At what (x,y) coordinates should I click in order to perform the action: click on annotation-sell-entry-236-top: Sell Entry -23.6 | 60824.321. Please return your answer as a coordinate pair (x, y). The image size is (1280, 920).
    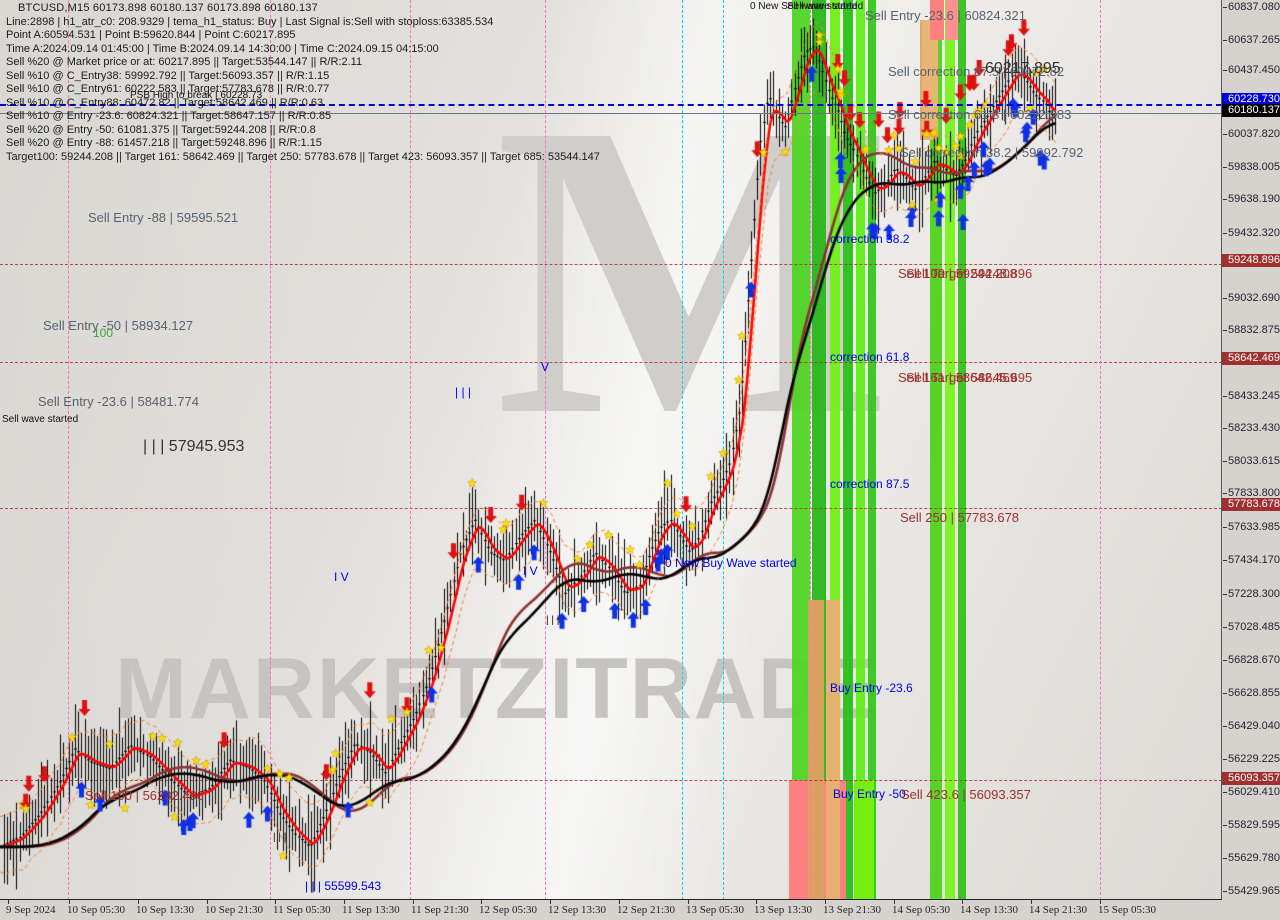
    Looking at the image, I should click on (945, 15).